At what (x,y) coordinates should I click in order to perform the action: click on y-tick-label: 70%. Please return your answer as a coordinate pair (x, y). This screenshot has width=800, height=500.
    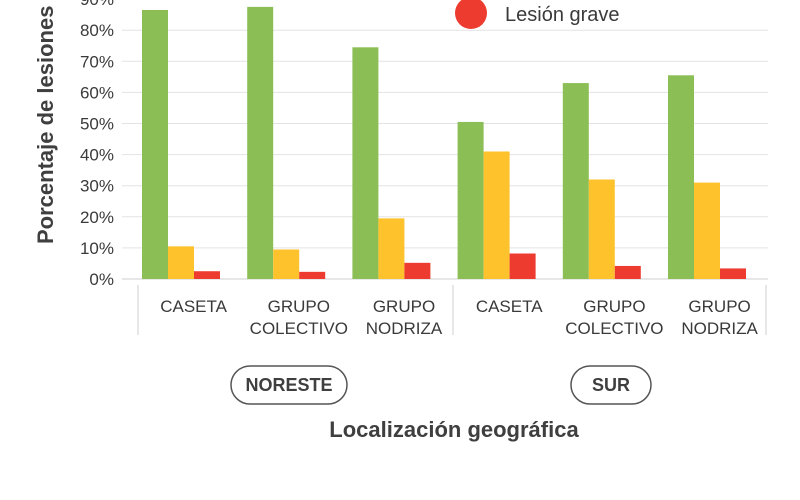
    Looking at the image, I should click on (97, 61).